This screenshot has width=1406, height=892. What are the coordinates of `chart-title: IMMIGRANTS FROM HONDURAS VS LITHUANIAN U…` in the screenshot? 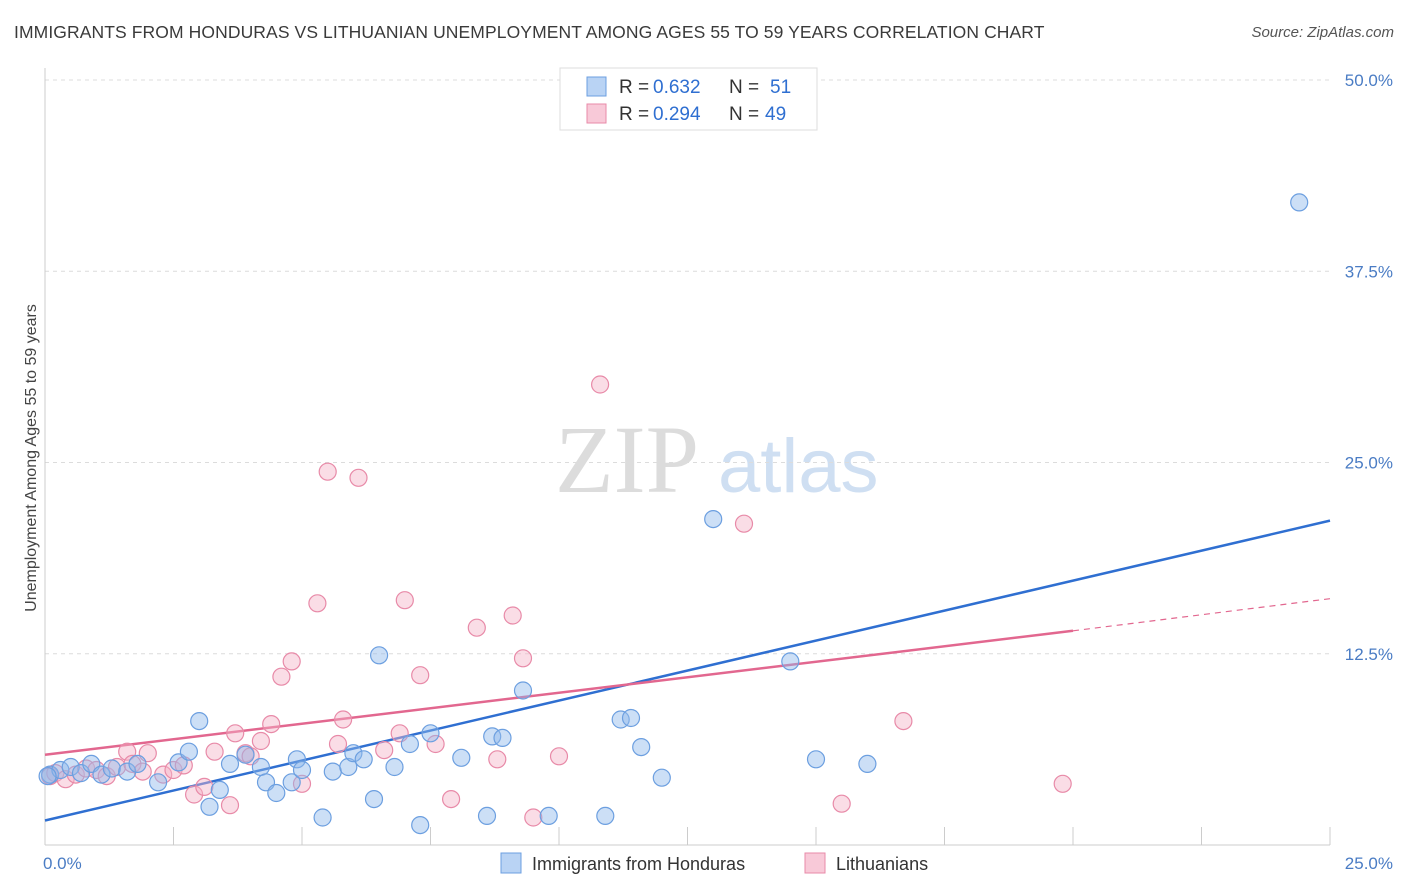 It's located at (529, 32).